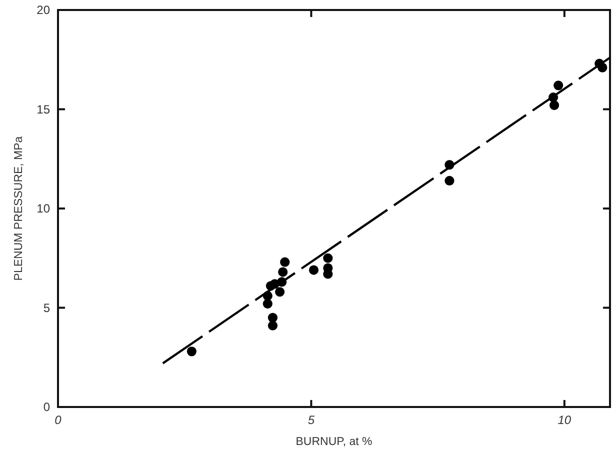 The height and width of the screenshot is (455, 612). What do you see at coordinates (19, 208) in the screenshot?
I see `y-axis-title: PLENUM PRESSURE, MPa` at bounding box center [19, 208].